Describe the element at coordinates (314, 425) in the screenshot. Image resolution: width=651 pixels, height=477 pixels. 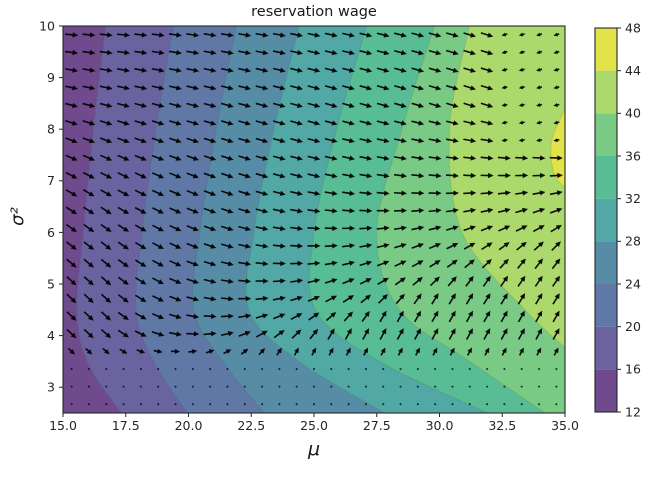
I see `x-tick-label: 25.0` at that location.